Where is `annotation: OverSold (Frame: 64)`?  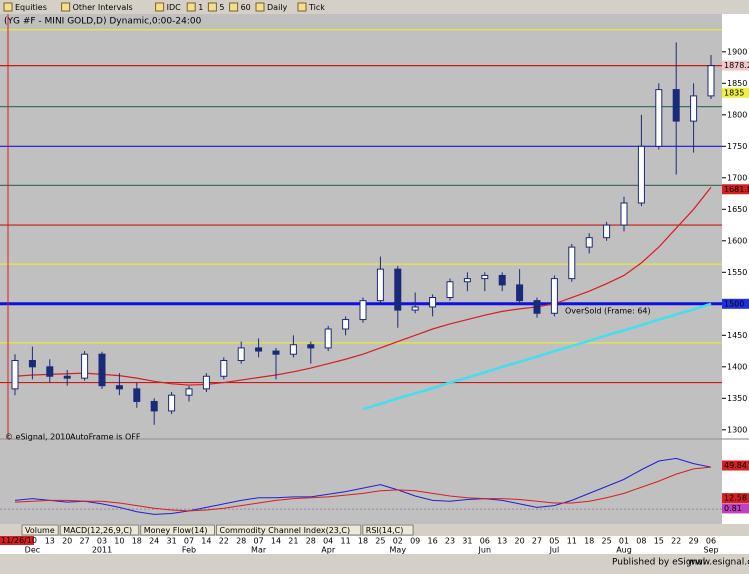
annotation: OverSold (Frame: 64) is located at coordinates (608, 311).